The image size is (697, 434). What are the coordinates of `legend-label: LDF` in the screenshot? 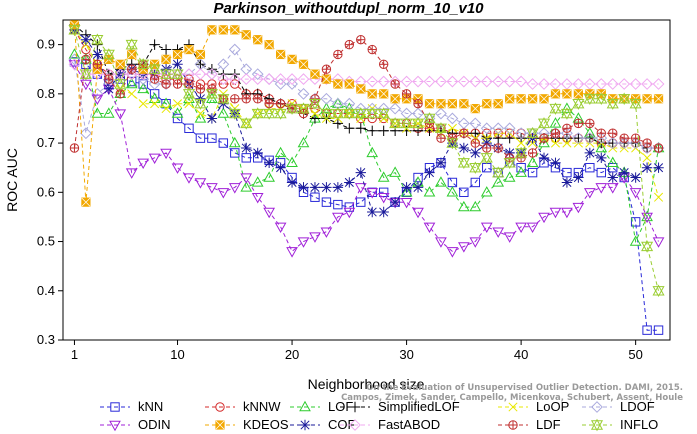 It's located at (548, 424).